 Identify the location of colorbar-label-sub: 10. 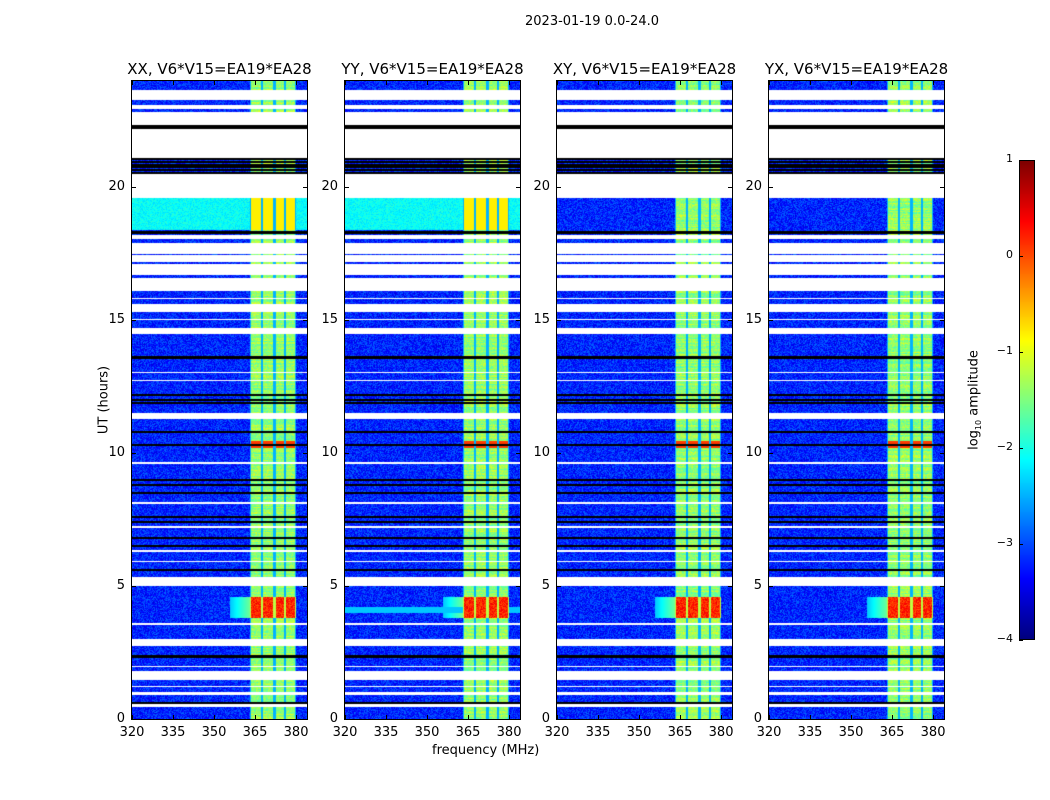
(979, 425).